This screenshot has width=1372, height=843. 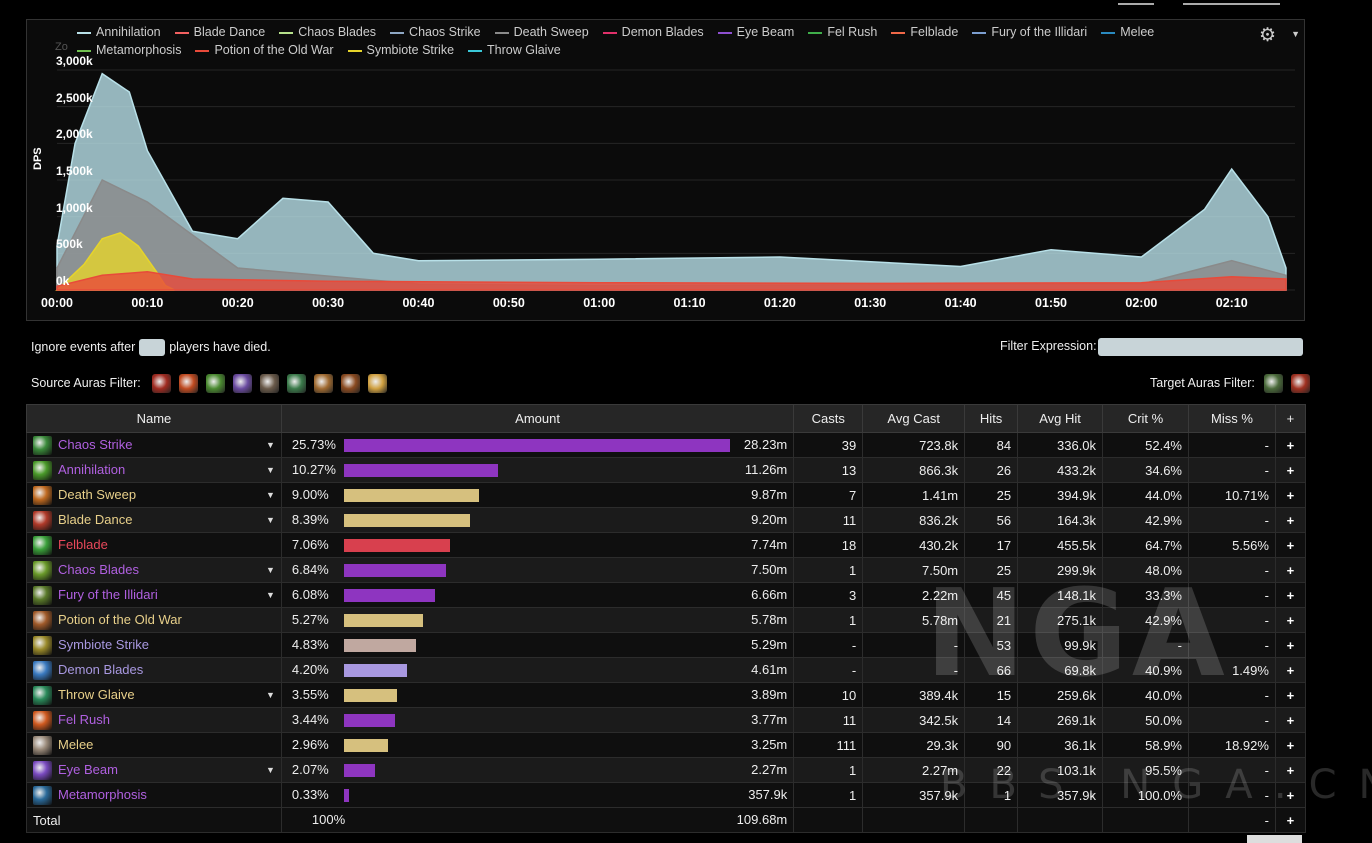 I want to click on legend-item: Felblade, so click(x=924, y=32).